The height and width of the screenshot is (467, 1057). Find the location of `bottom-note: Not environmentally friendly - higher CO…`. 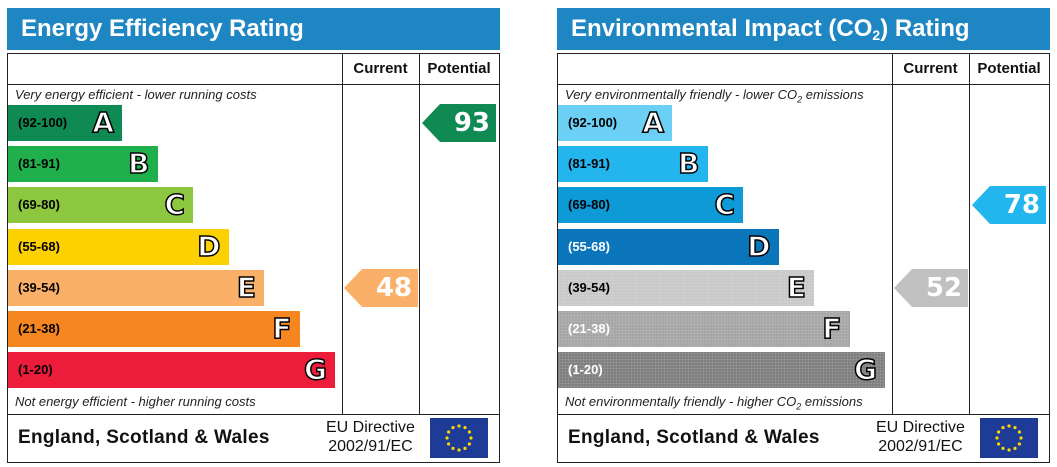

bottom-note: Not environmentally friendly - higher CO… is located at coordinates (714, 403).